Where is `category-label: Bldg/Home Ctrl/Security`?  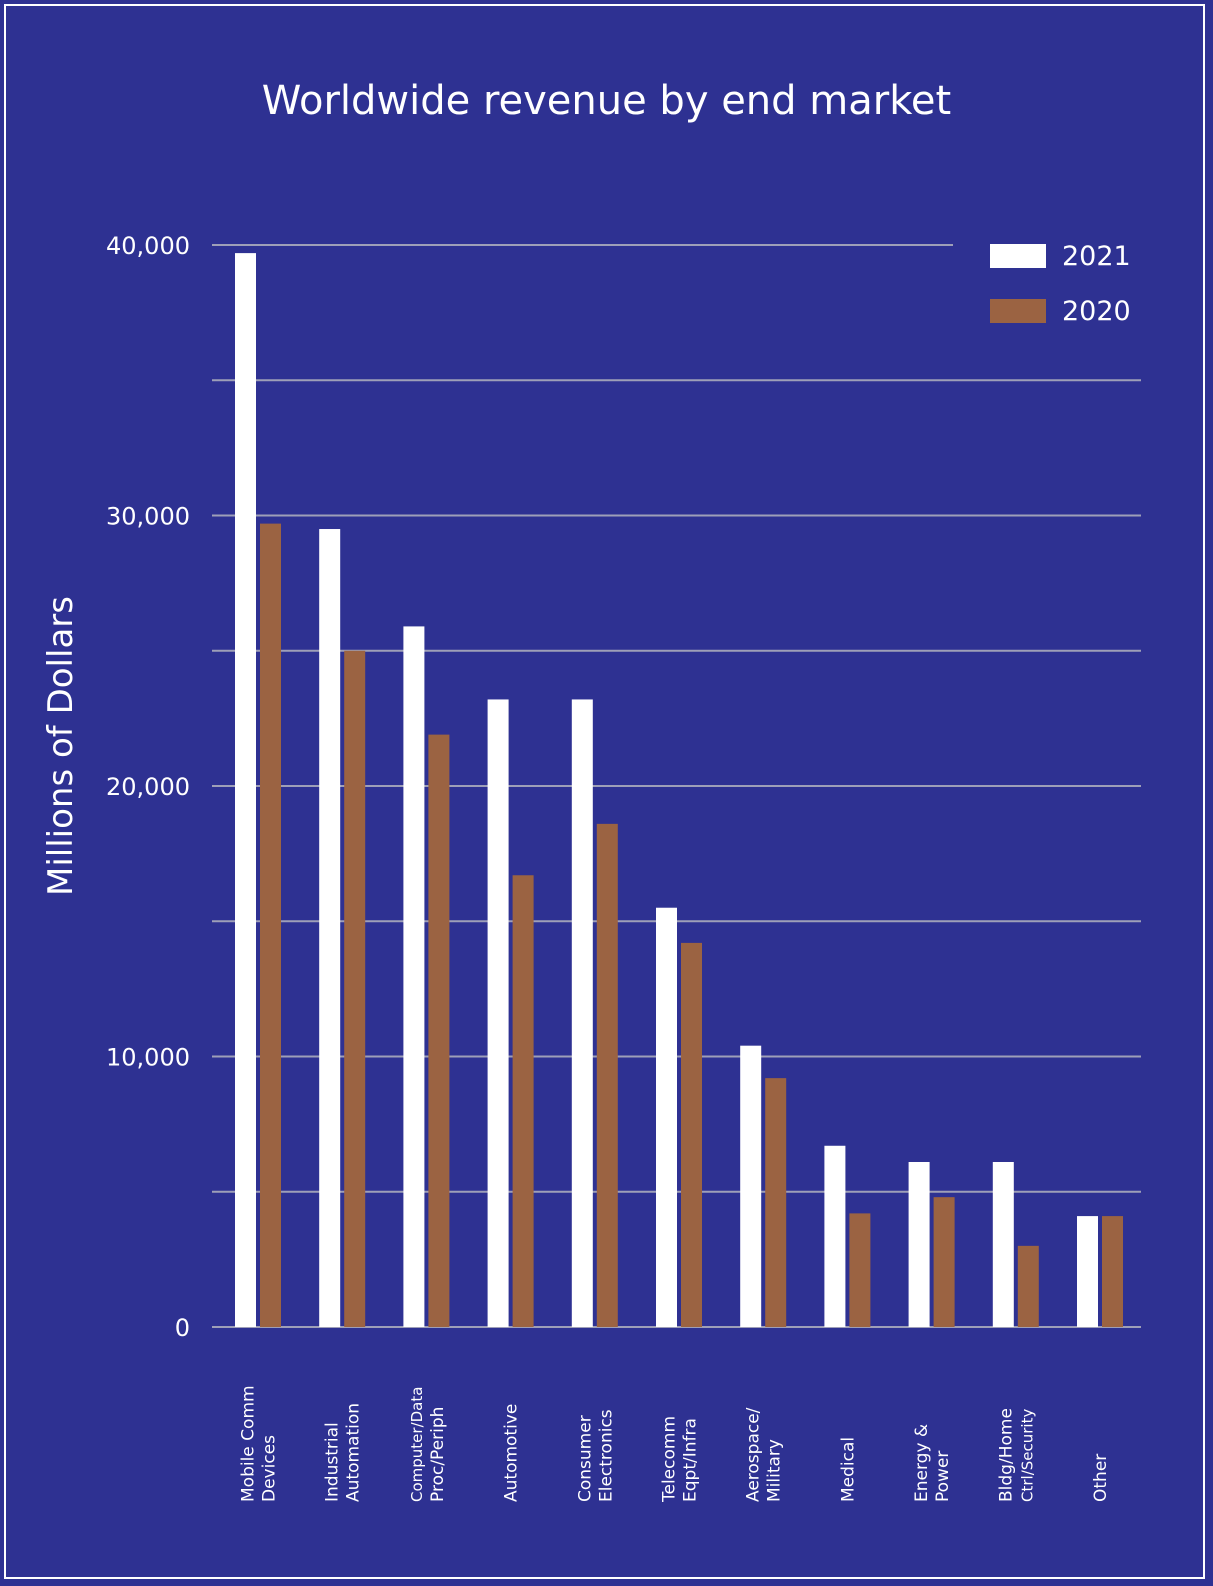 category-label: Bldg/Home Ctrl/Security is located at coordinates (1016, 1455).